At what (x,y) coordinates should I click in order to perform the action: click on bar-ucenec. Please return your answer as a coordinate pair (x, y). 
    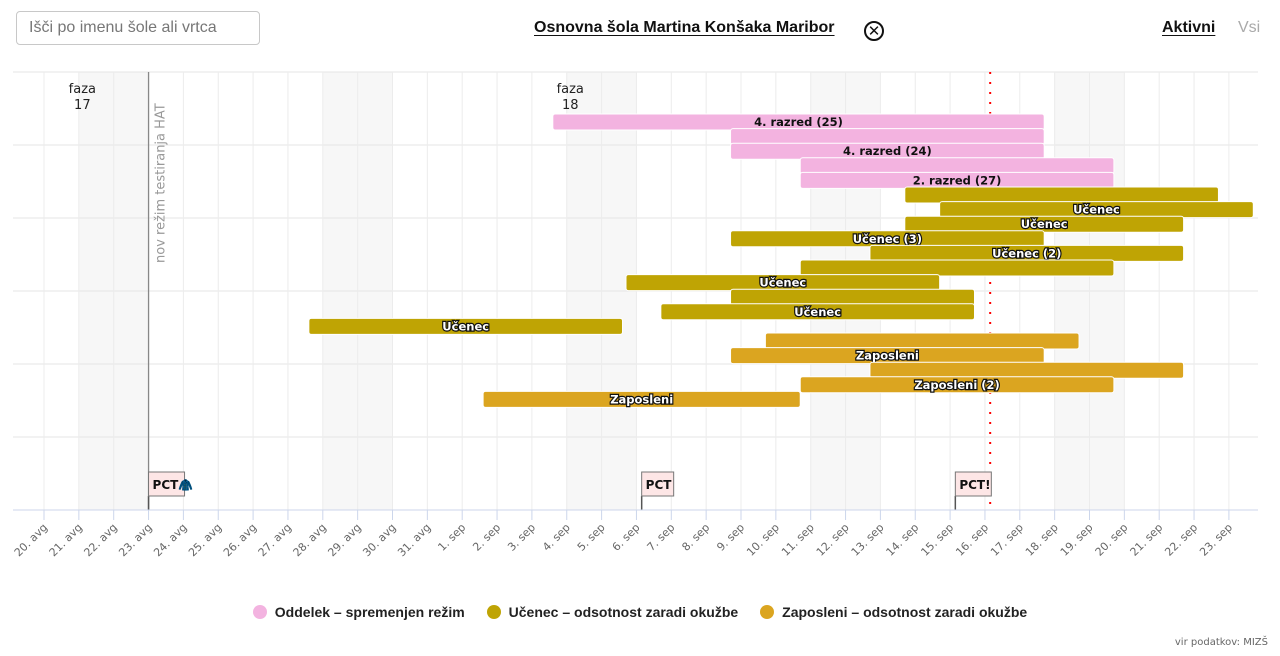
    Looking at the image, I should click on (957, 268).